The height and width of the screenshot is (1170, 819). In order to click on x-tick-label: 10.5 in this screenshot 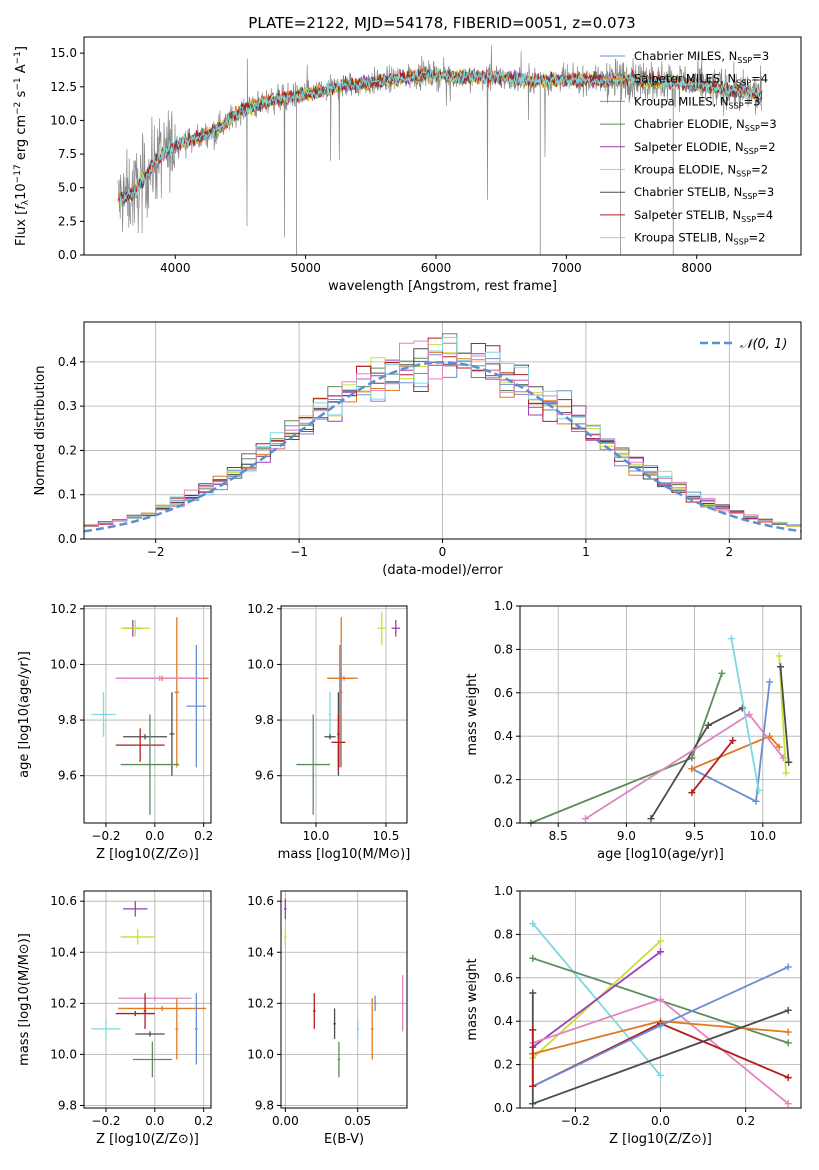, I will do `click(386, 836)`.